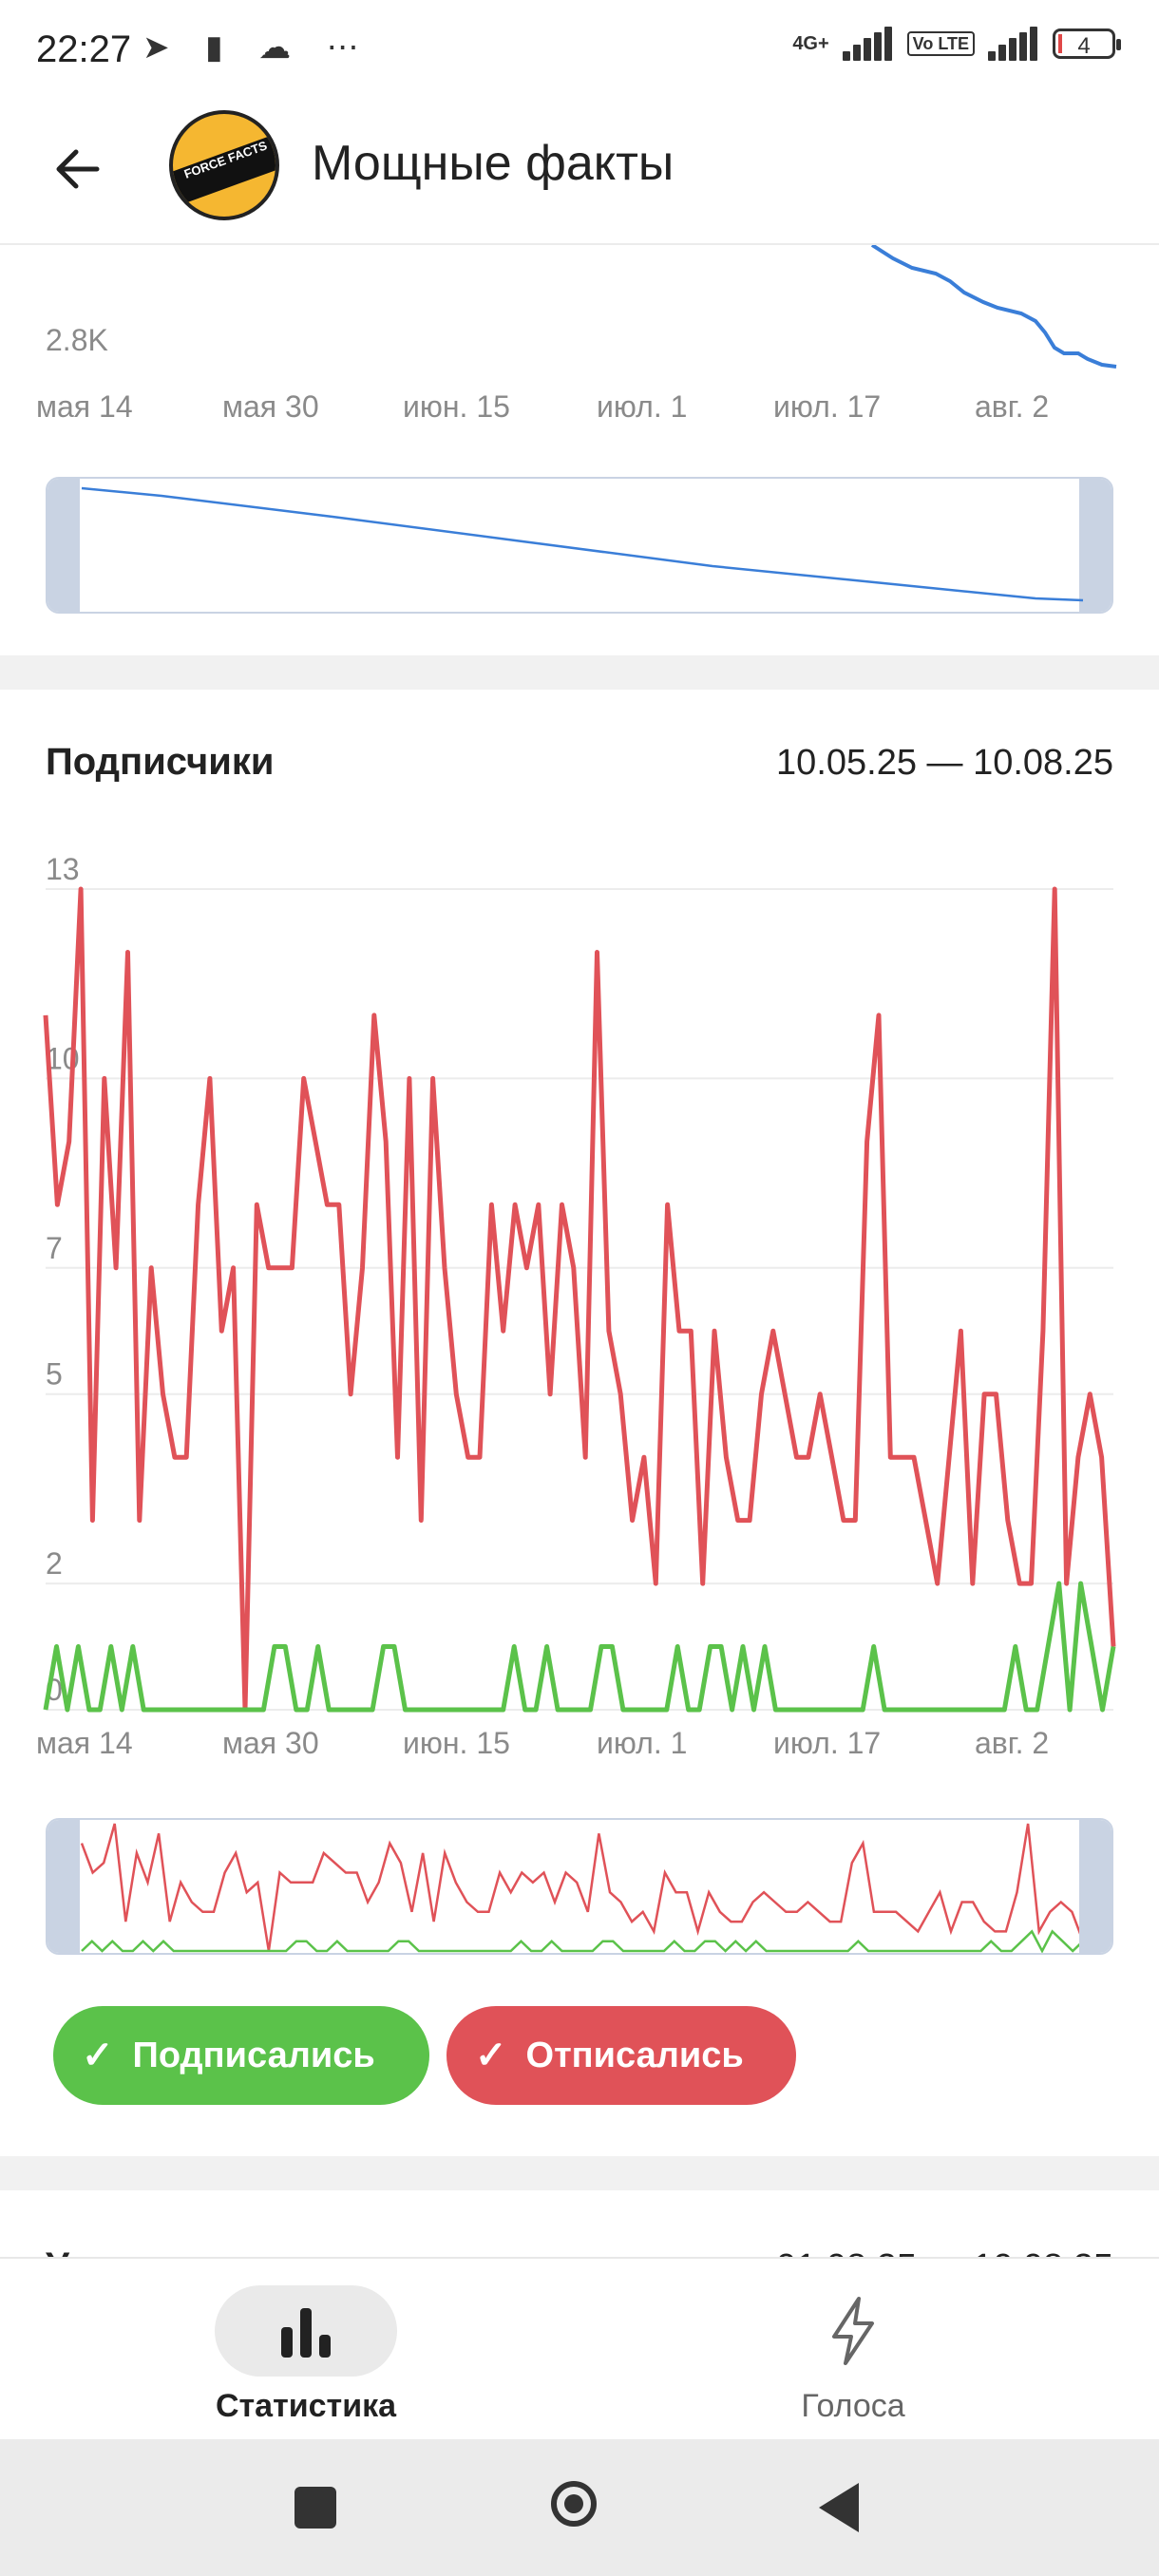  I want to click on top-navigator-line, so click(582, 544).